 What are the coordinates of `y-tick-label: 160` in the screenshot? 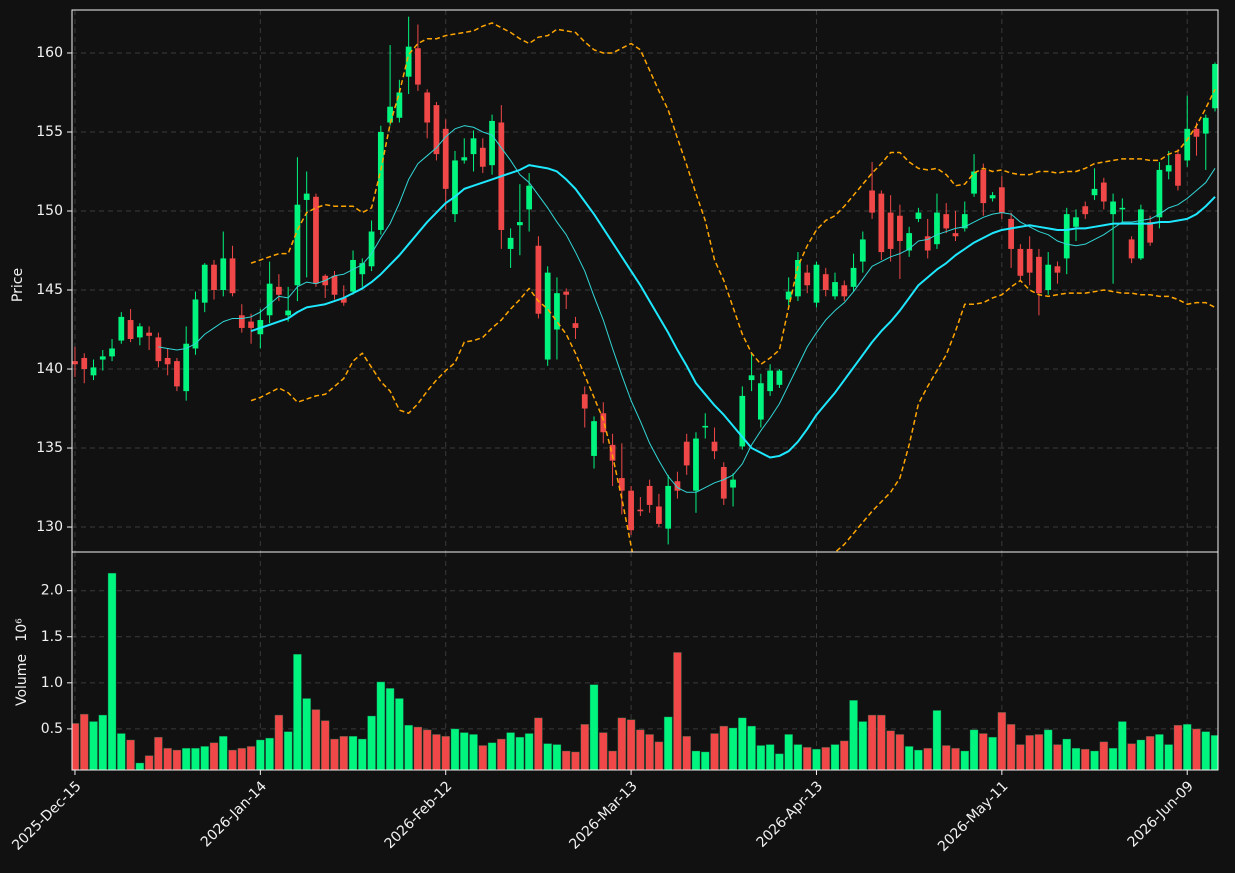 It's located at (49, 53).